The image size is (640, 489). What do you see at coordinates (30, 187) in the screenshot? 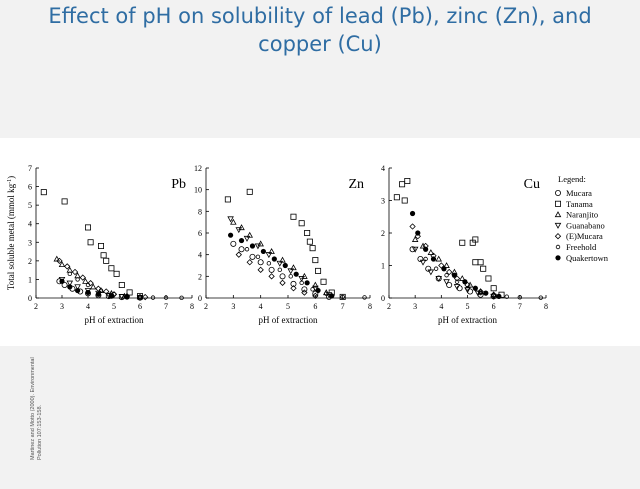
I see `y-tick-label: 6` at bounding box center [30, 187].